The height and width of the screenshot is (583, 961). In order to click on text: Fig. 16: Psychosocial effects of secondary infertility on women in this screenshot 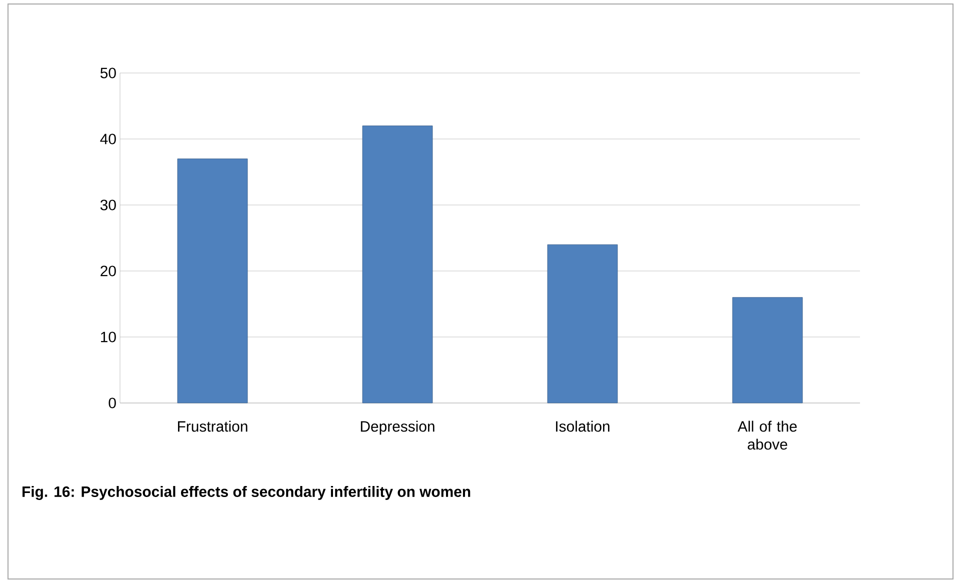, I will do `click(246, 493)`.